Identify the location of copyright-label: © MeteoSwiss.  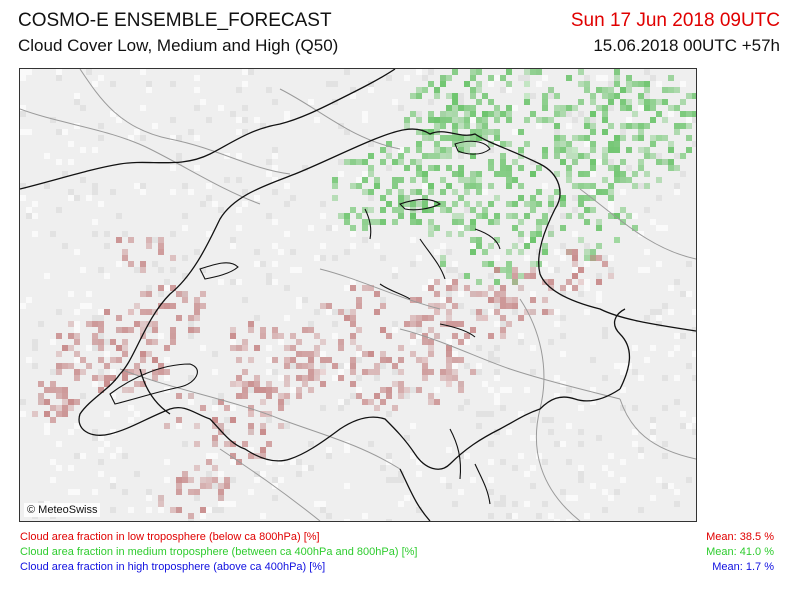
(62, 510).